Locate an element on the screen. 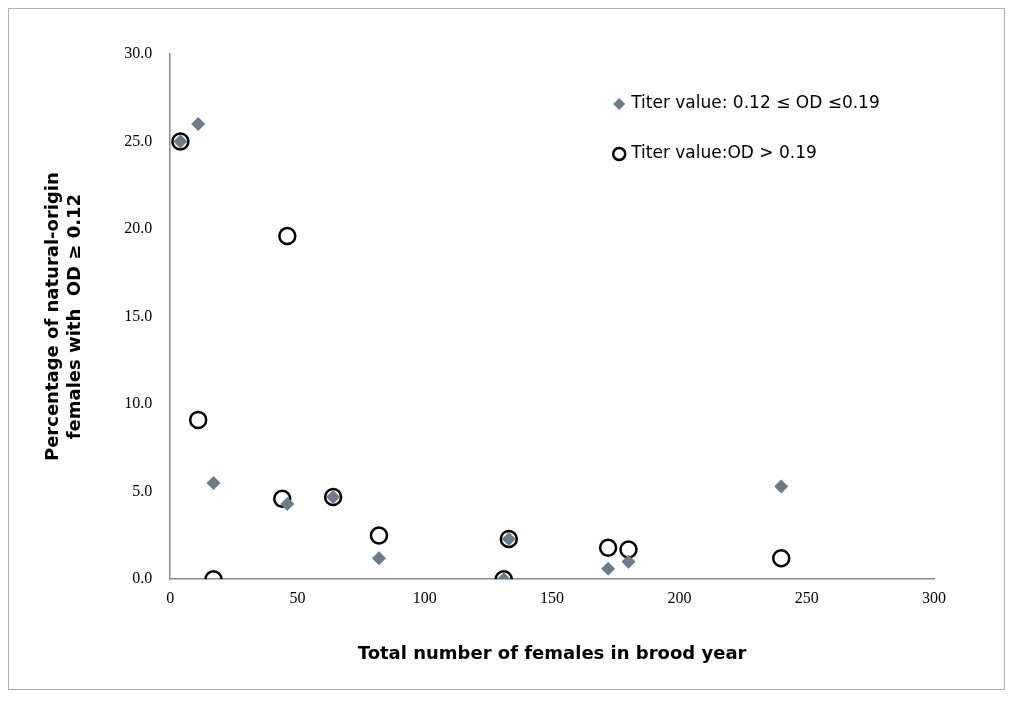  x-tick-label: 50 is located at coordinates (297, 597).